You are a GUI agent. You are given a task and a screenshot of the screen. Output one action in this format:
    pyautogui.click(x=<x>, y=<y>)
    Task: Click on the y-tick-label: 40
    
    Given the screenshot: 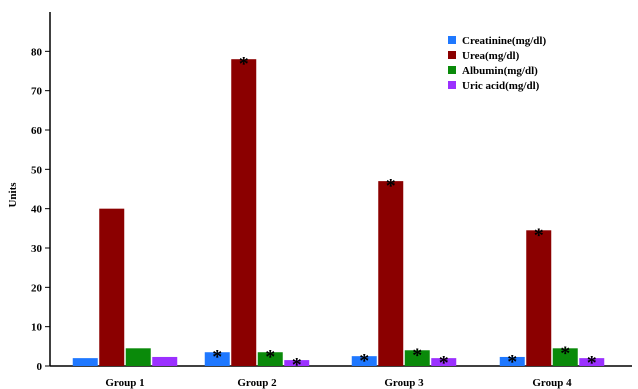 What is the action you would take?
    pyautogui.click(x=37, y=210)
    